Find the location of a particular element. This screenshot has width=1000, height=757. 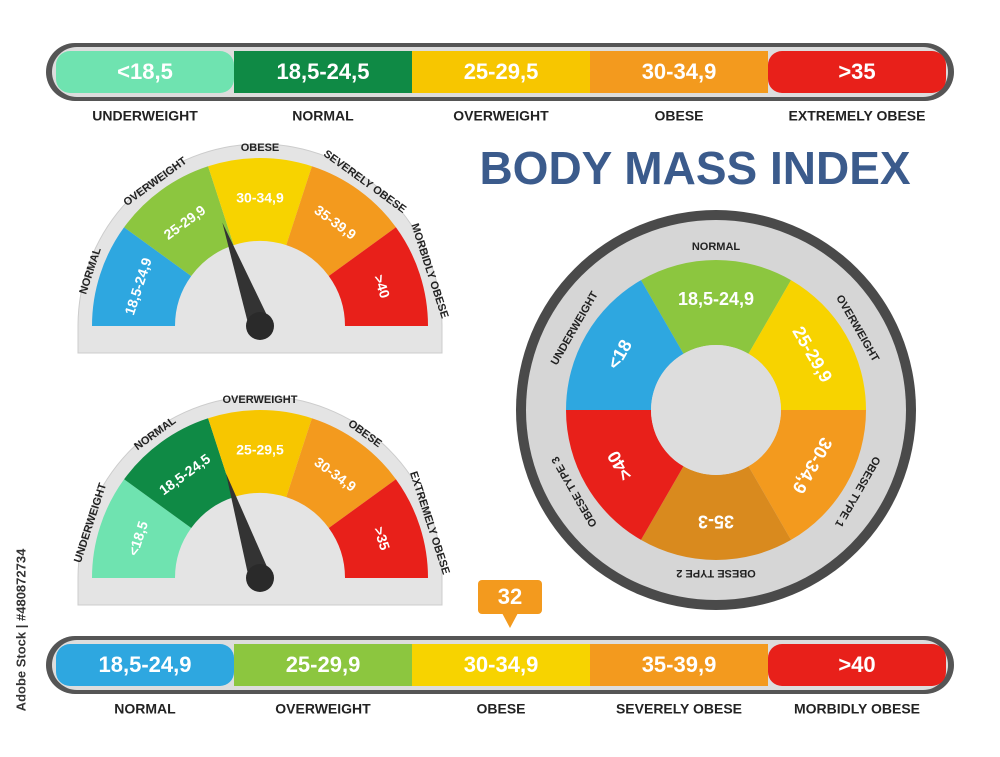

segment-range: 35-39,9 is located at coordinates (679, 664).